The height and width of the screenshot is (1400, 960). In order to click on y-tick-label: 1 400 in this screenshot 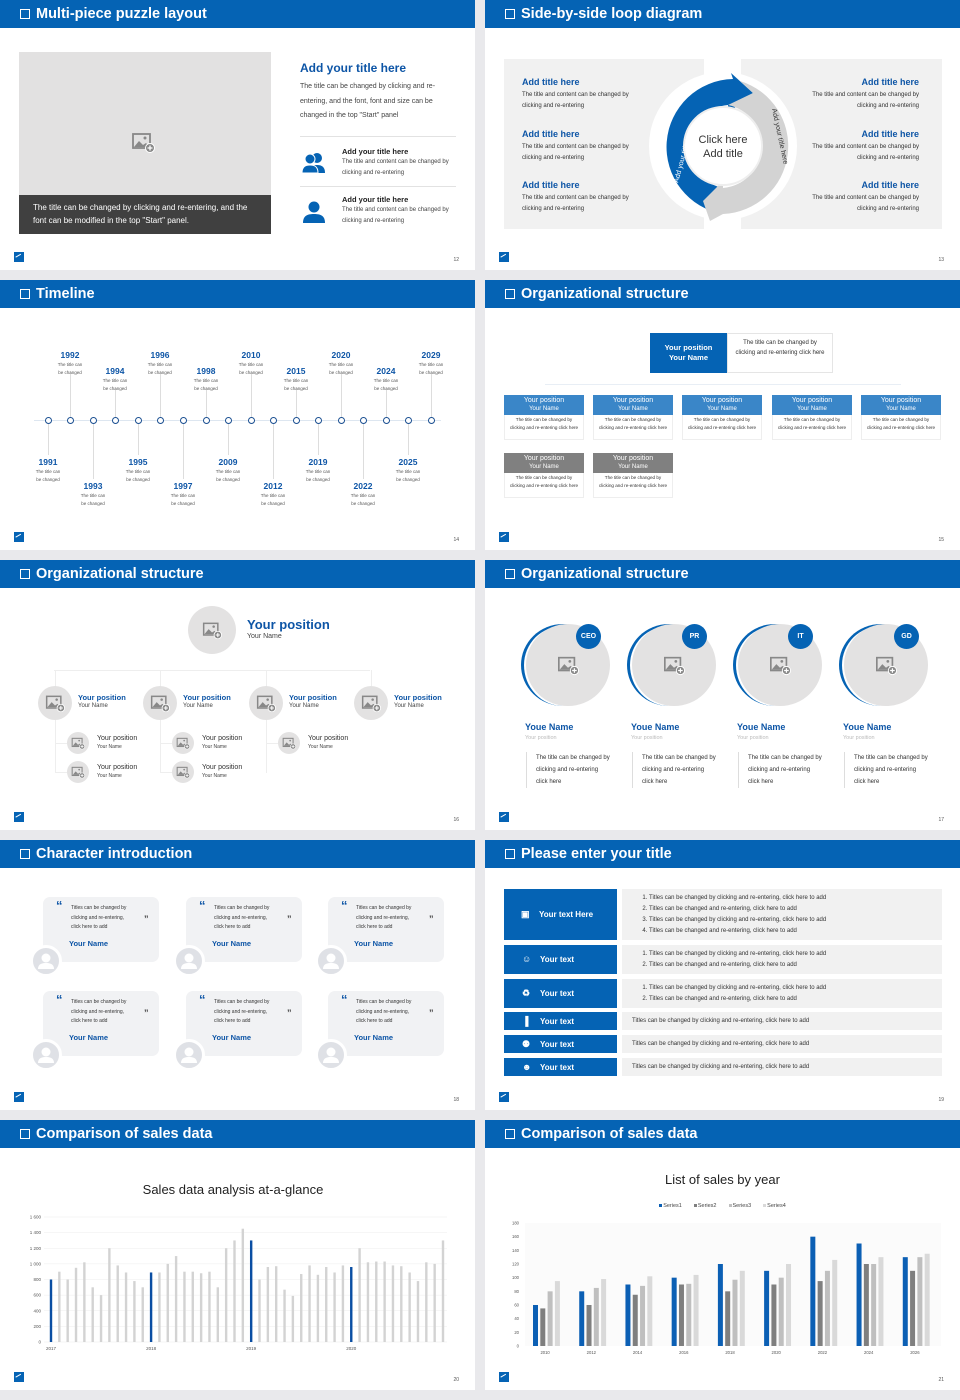, I will do `click(36, 1232)`.